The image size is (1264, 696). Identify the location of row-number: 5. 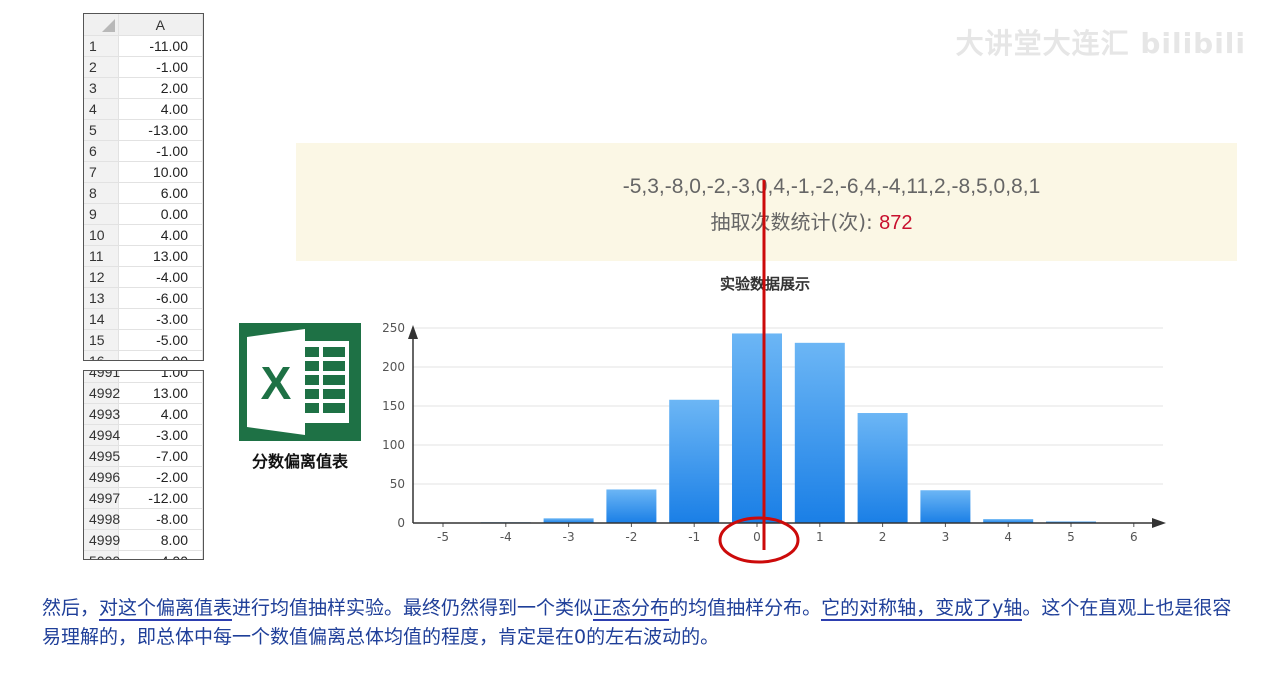
(101, 130).